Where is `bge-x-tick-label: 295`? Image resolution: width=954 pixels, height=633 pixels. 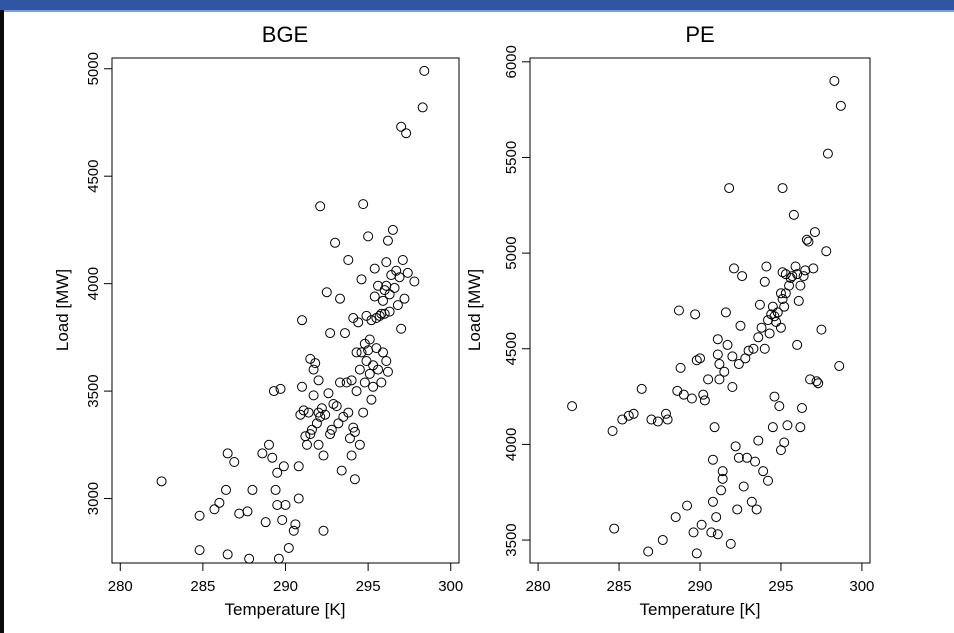 bge-x-tick-label: 295 is located at coordinates (368, 586).